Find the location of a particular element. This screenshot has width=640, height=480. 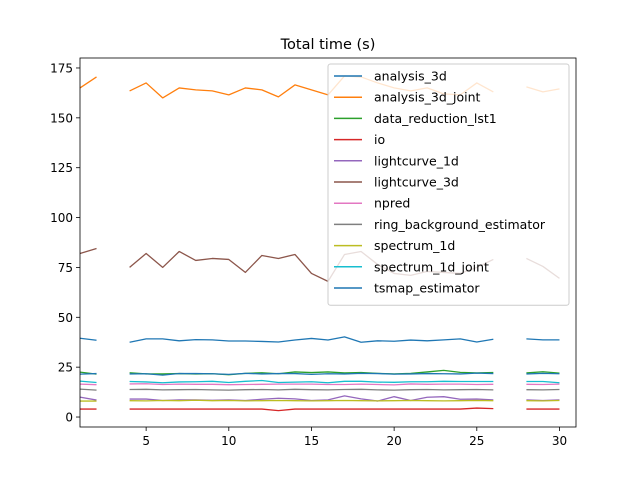

chart-title: Total time (s) is located at coordinates (328, 45).